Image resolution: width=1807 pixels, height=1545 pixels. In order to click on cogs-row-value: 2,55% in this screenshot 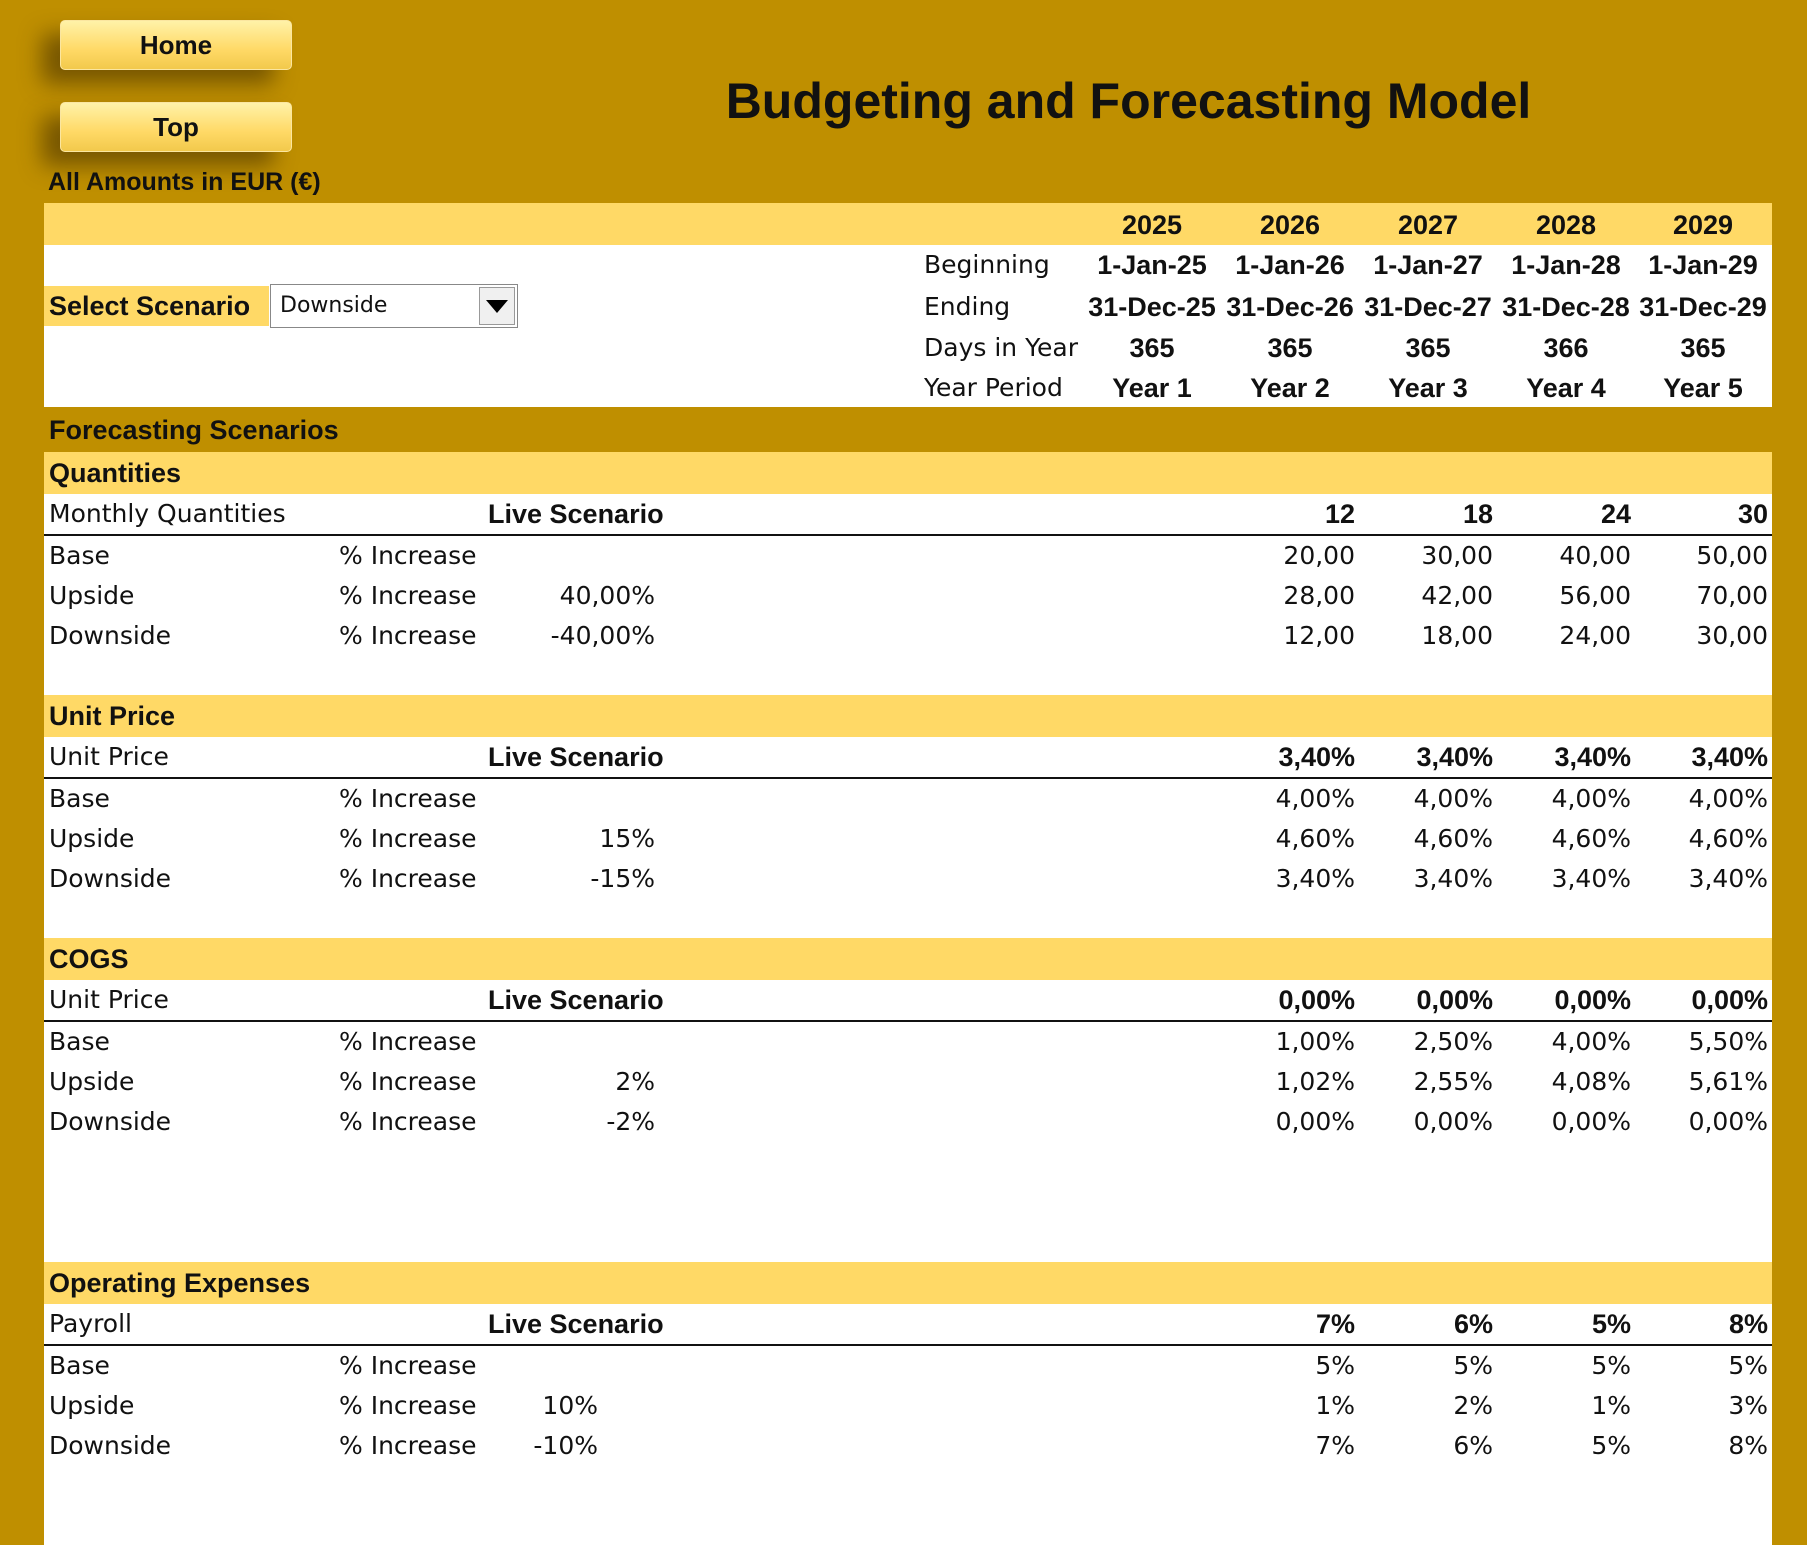, I will do `click(1453, 1081)`.